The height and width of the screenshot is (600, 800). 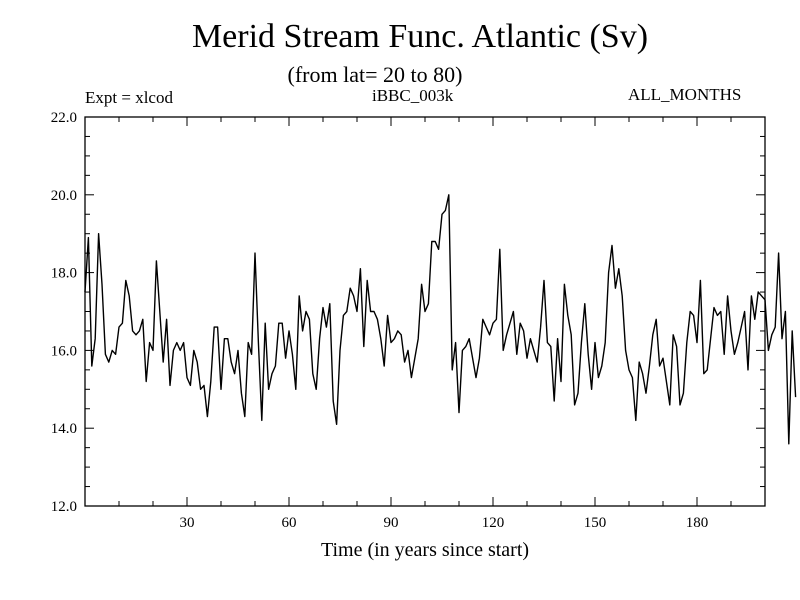 I want to click on x-tick-label: 90, so click(x=391, y=523).